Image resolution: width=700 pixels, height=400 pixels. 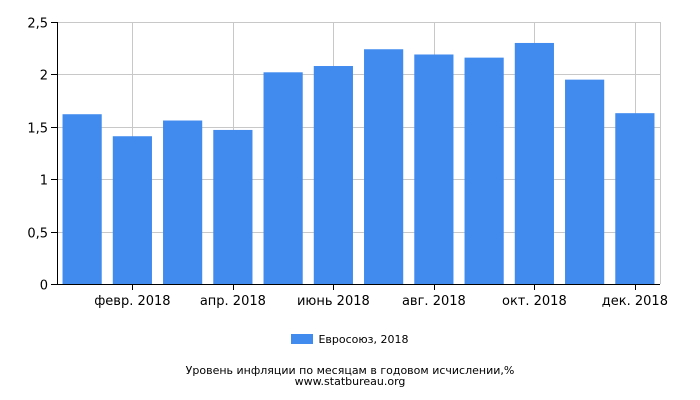 I want to click on x-tick-label: дек. 2018, so click(x=635, y=301).